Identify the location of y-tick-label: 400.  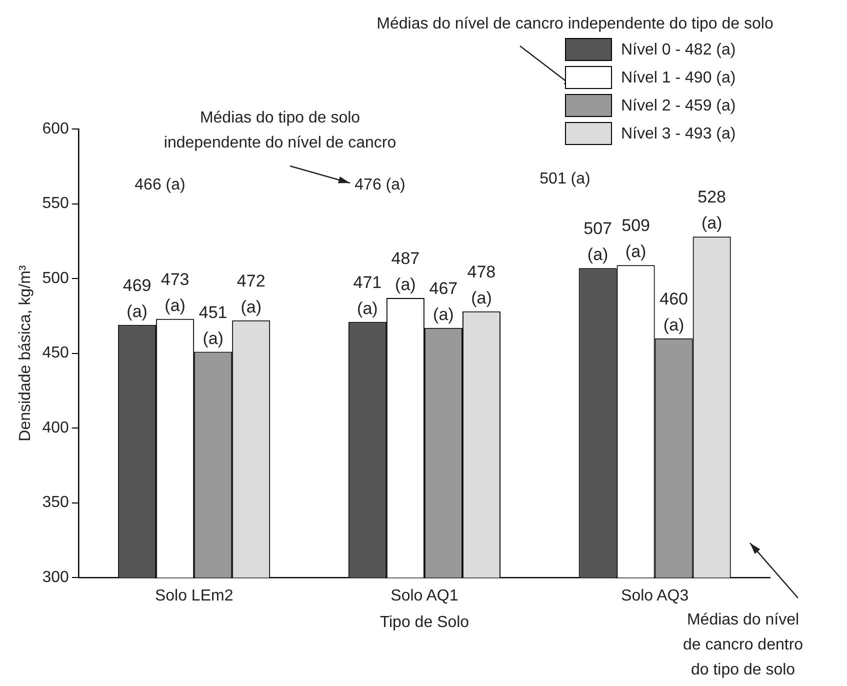
(55, 427).